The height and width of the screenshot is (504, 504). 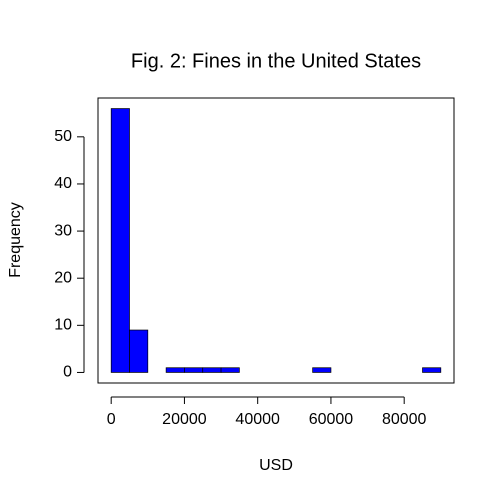 I want to click on x-tick-label: 60000, so click(x=331, y=419).